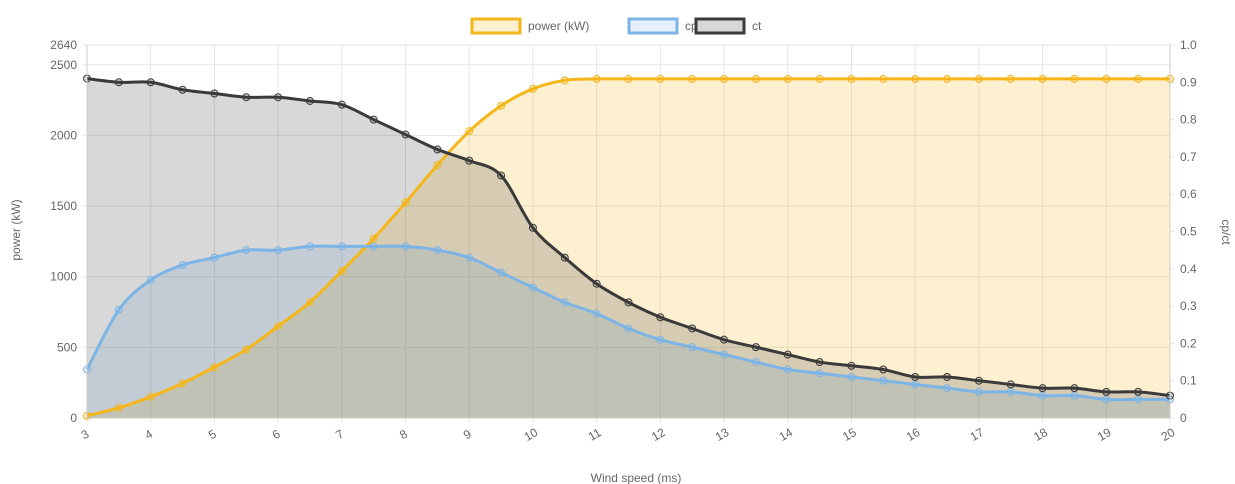 The height and width of the screenshot is (484, 1235). Describe the element at coordinates (728, 26) in the screenshot. I see `legend-item-ct: ct` at that location.